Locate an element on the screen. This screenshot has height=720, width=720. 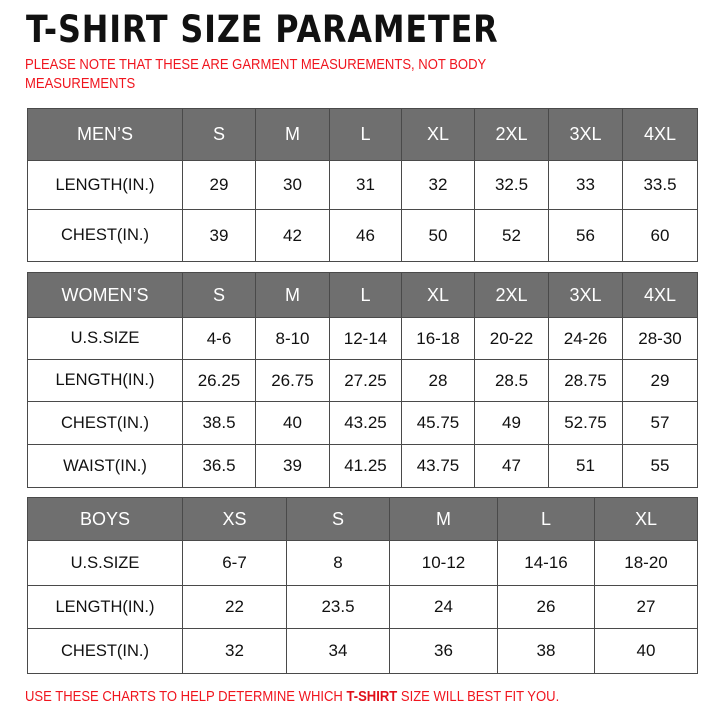
measurement-cell: 30 is located at coordinates (292, 185).